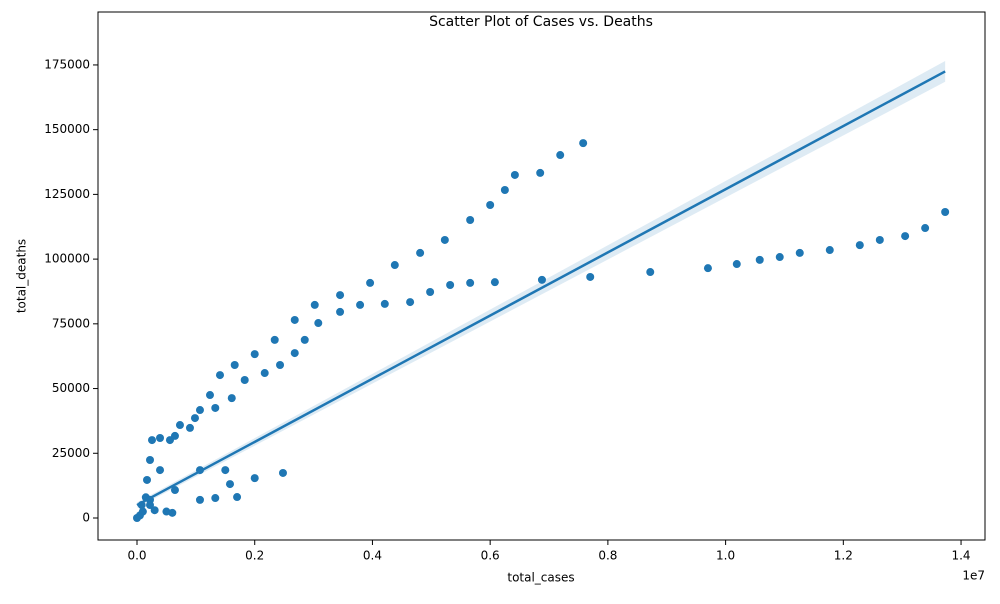 The image size is (1000, 604). Describe the element at coordinates (67, 194) in the screenshot. I see `y-tick-label: 125000` at that location.